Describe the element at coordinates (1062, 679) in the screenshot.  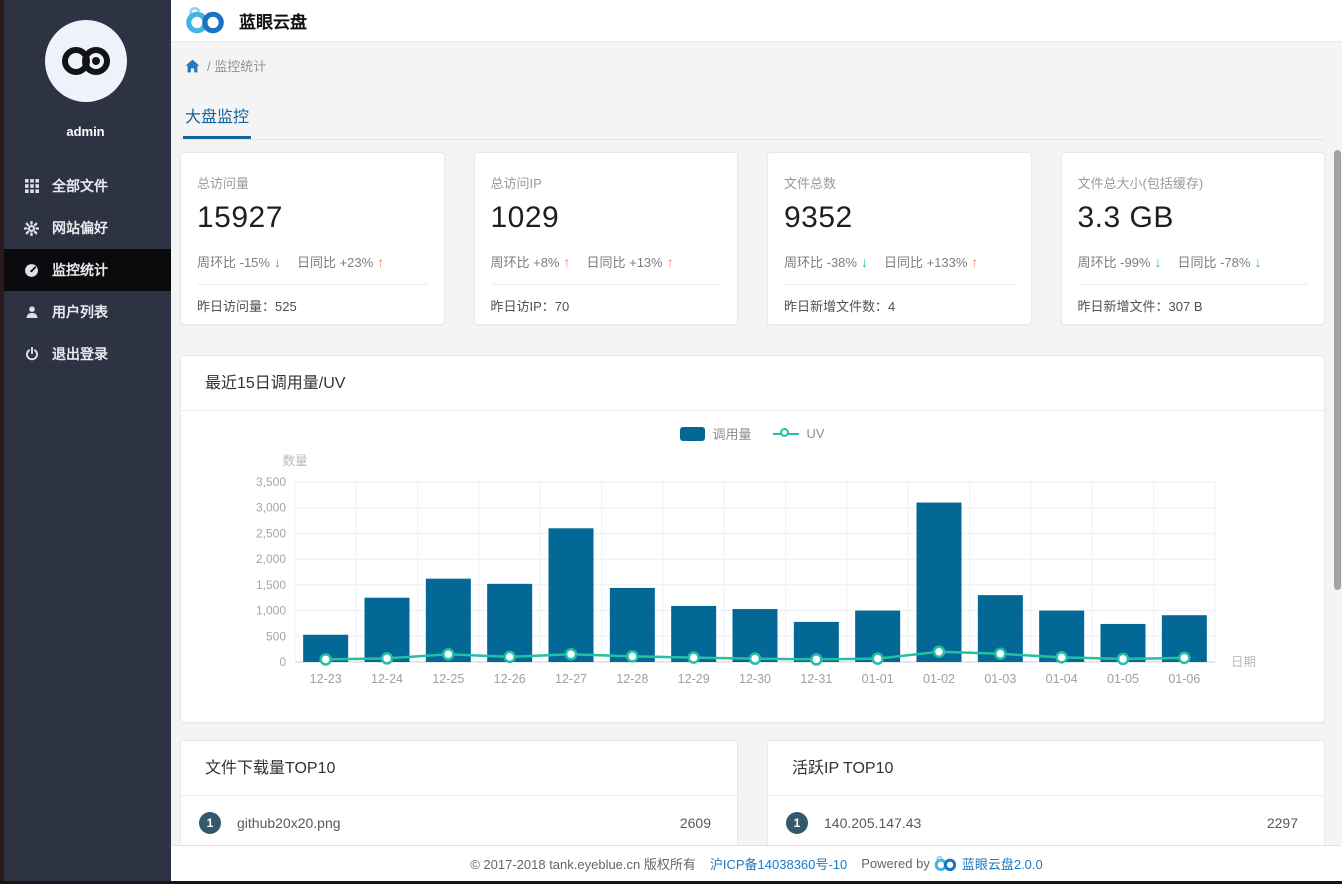
I see `svg-text: 01-04` at that location.